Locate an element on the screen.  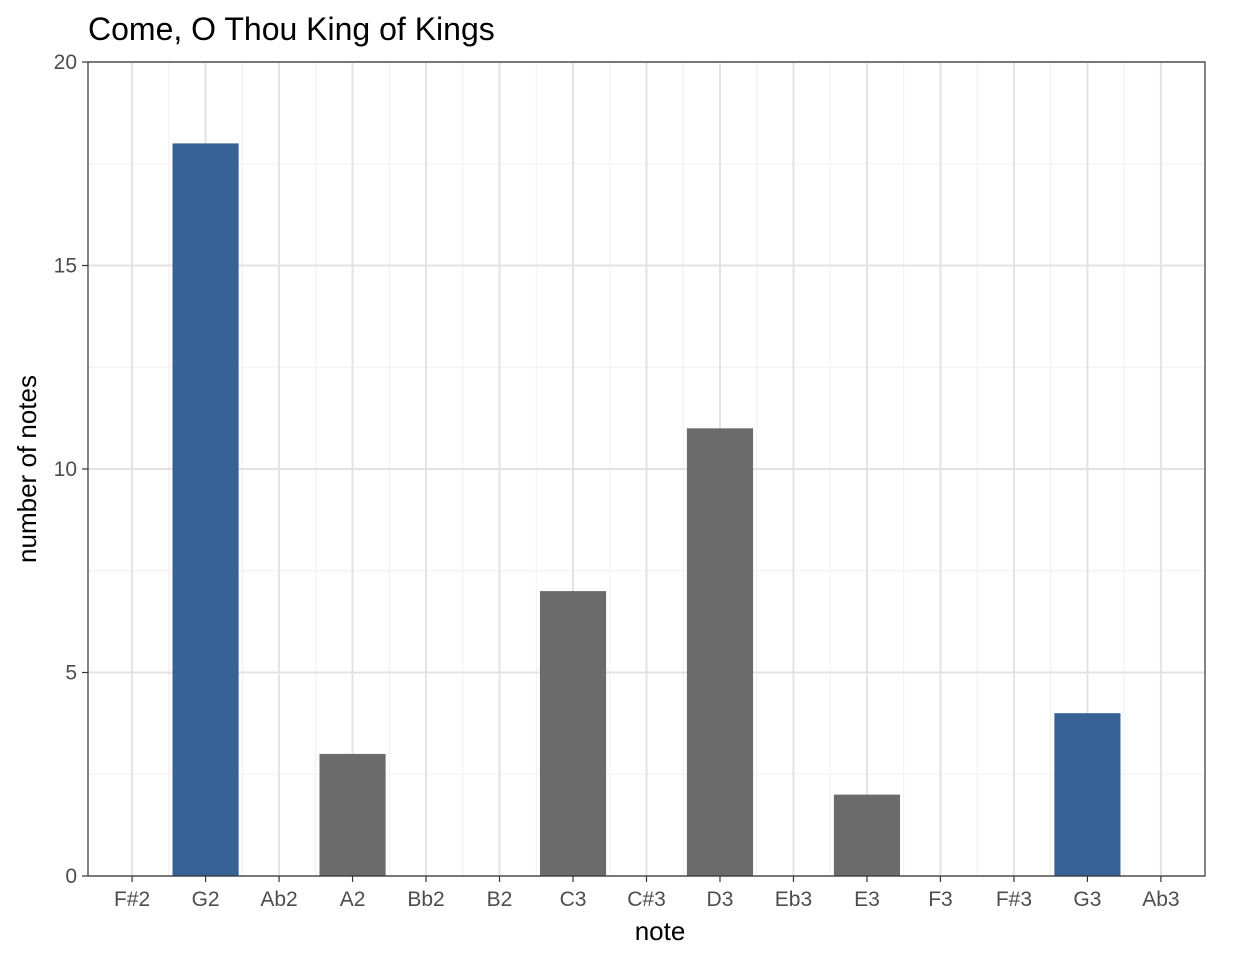
x-tick-label: E3 is located at coordinates (867, 899).